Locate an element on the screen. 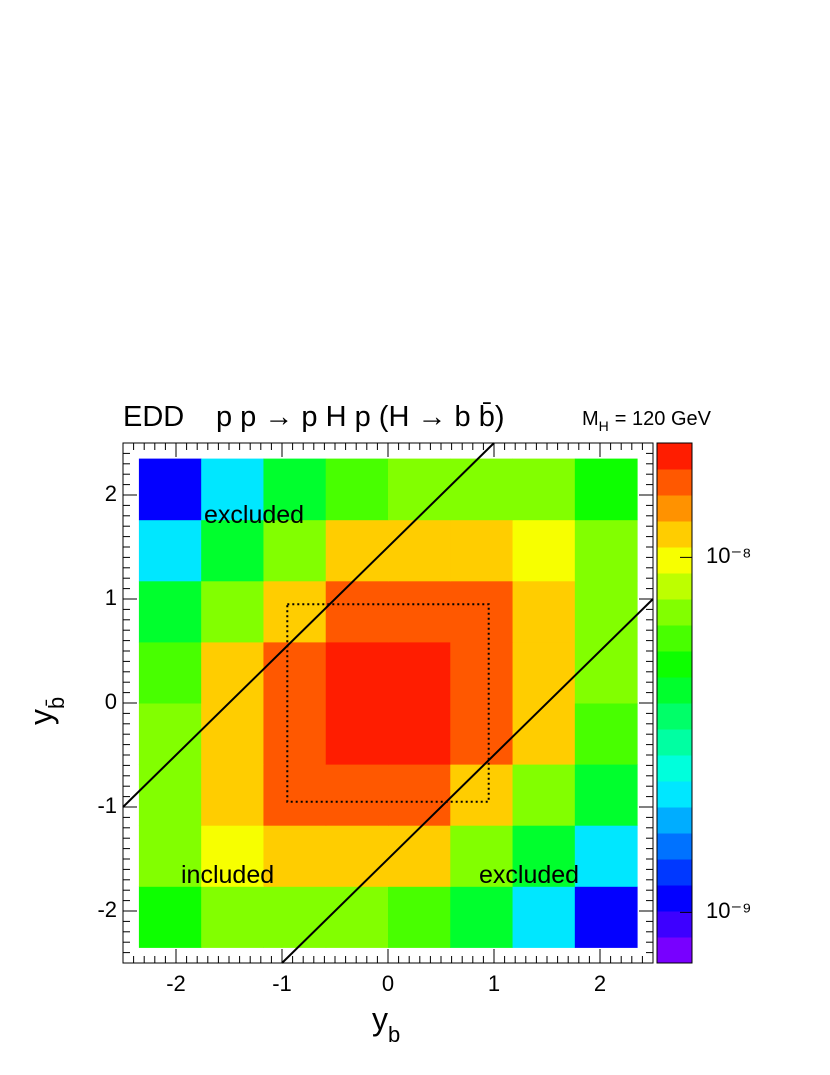 Image resolution: width=830 pixels, height=1075 pixels. y-axis-label: yb̄ is located at coordinates (46, 711).